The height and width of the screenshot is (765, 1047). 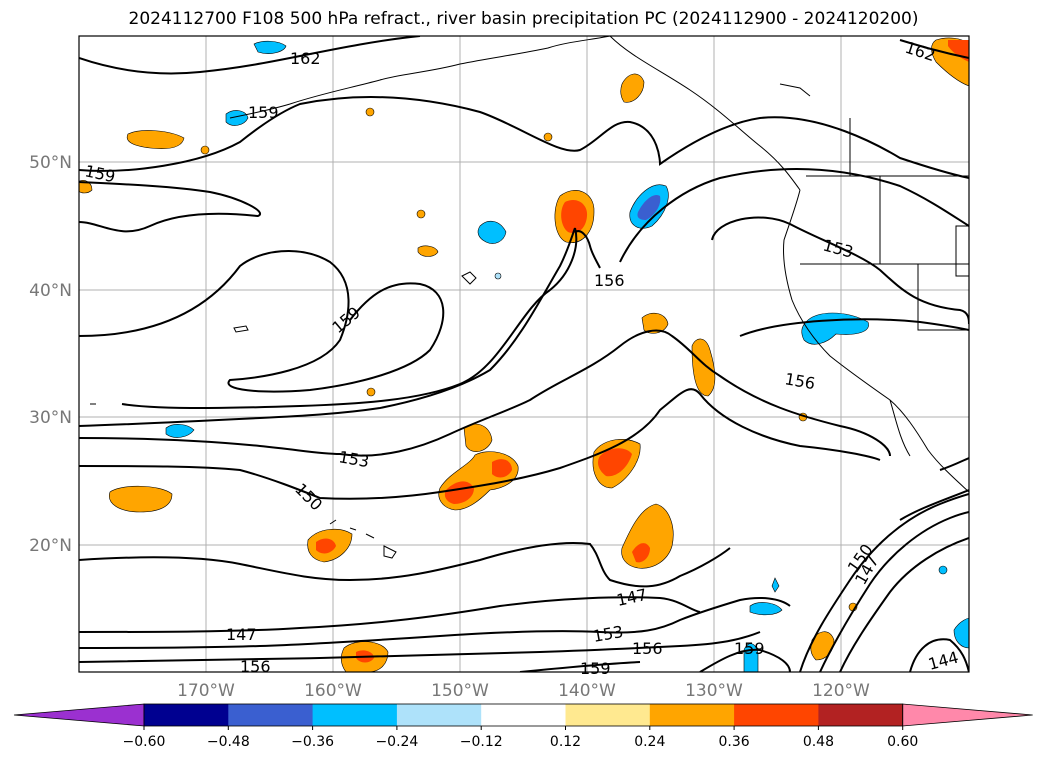 I want to click on contour-147-east, so click(x=894, y=591).